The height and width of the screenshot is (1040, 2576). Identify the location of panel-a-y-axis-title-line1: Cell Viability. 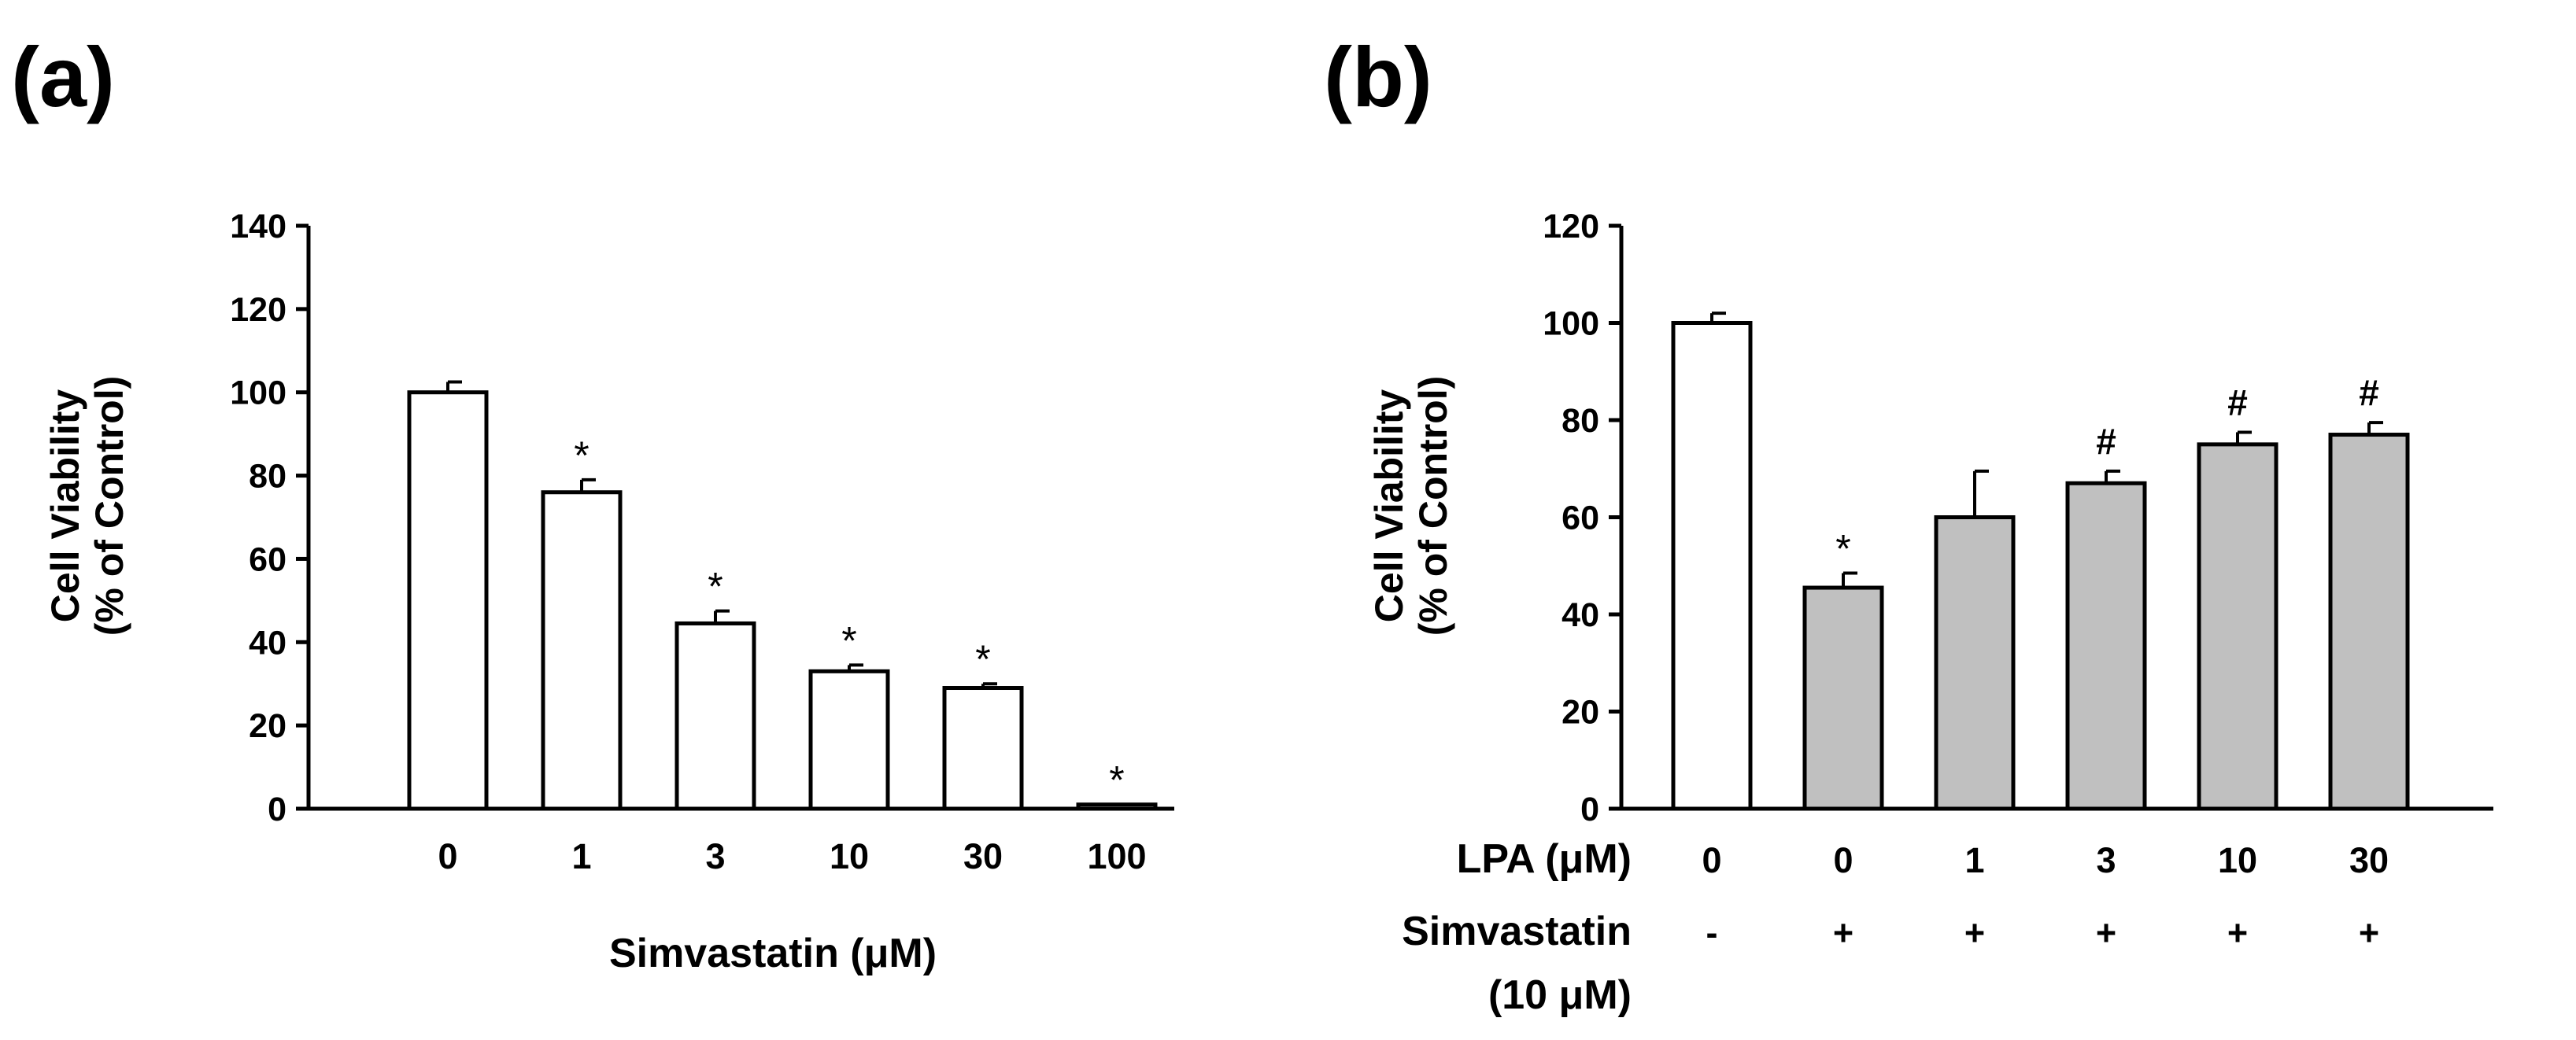
(65, 506).